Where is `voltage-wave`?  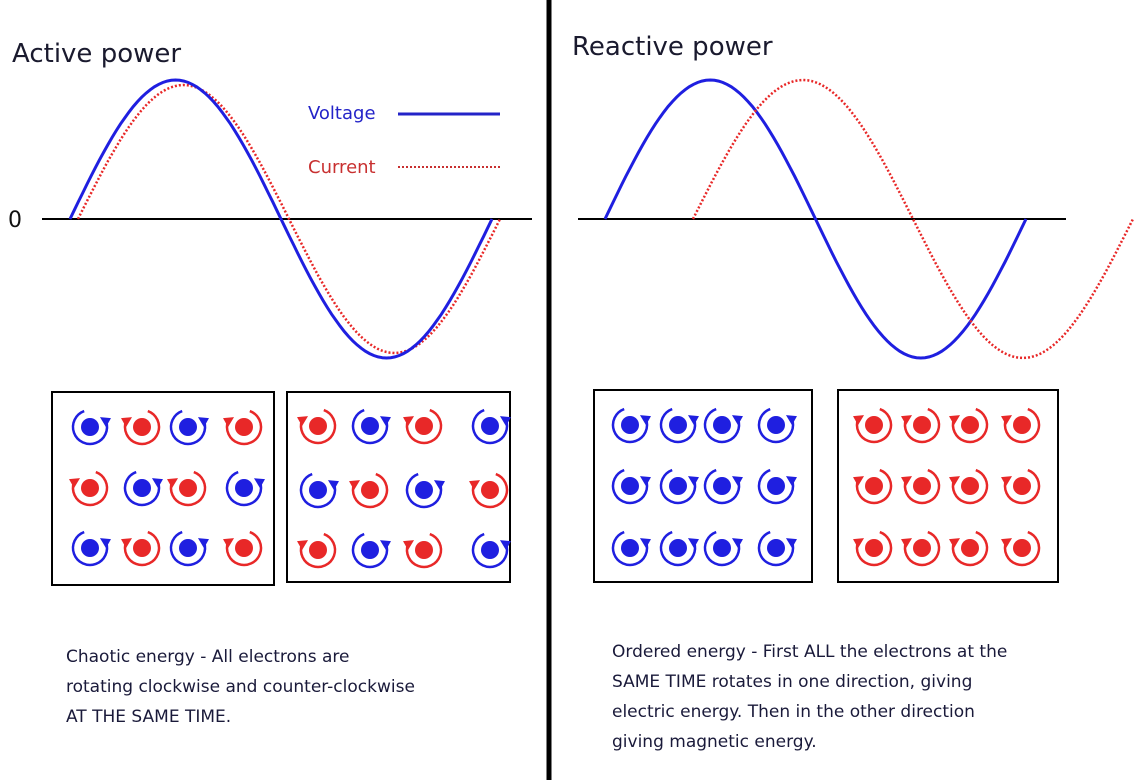 voltage-wave is located at coordinates (815, 219).